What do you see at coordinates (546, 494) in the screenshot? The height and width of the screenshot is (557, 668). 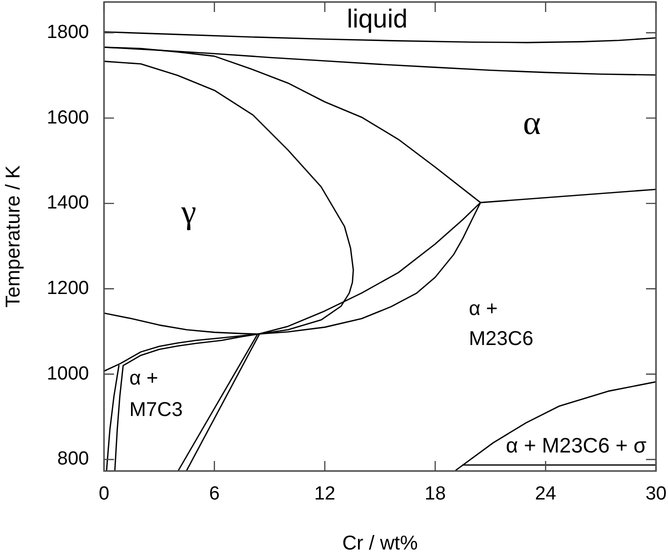 I see `x-tick-label: 24` at bounding box center [546, 494].